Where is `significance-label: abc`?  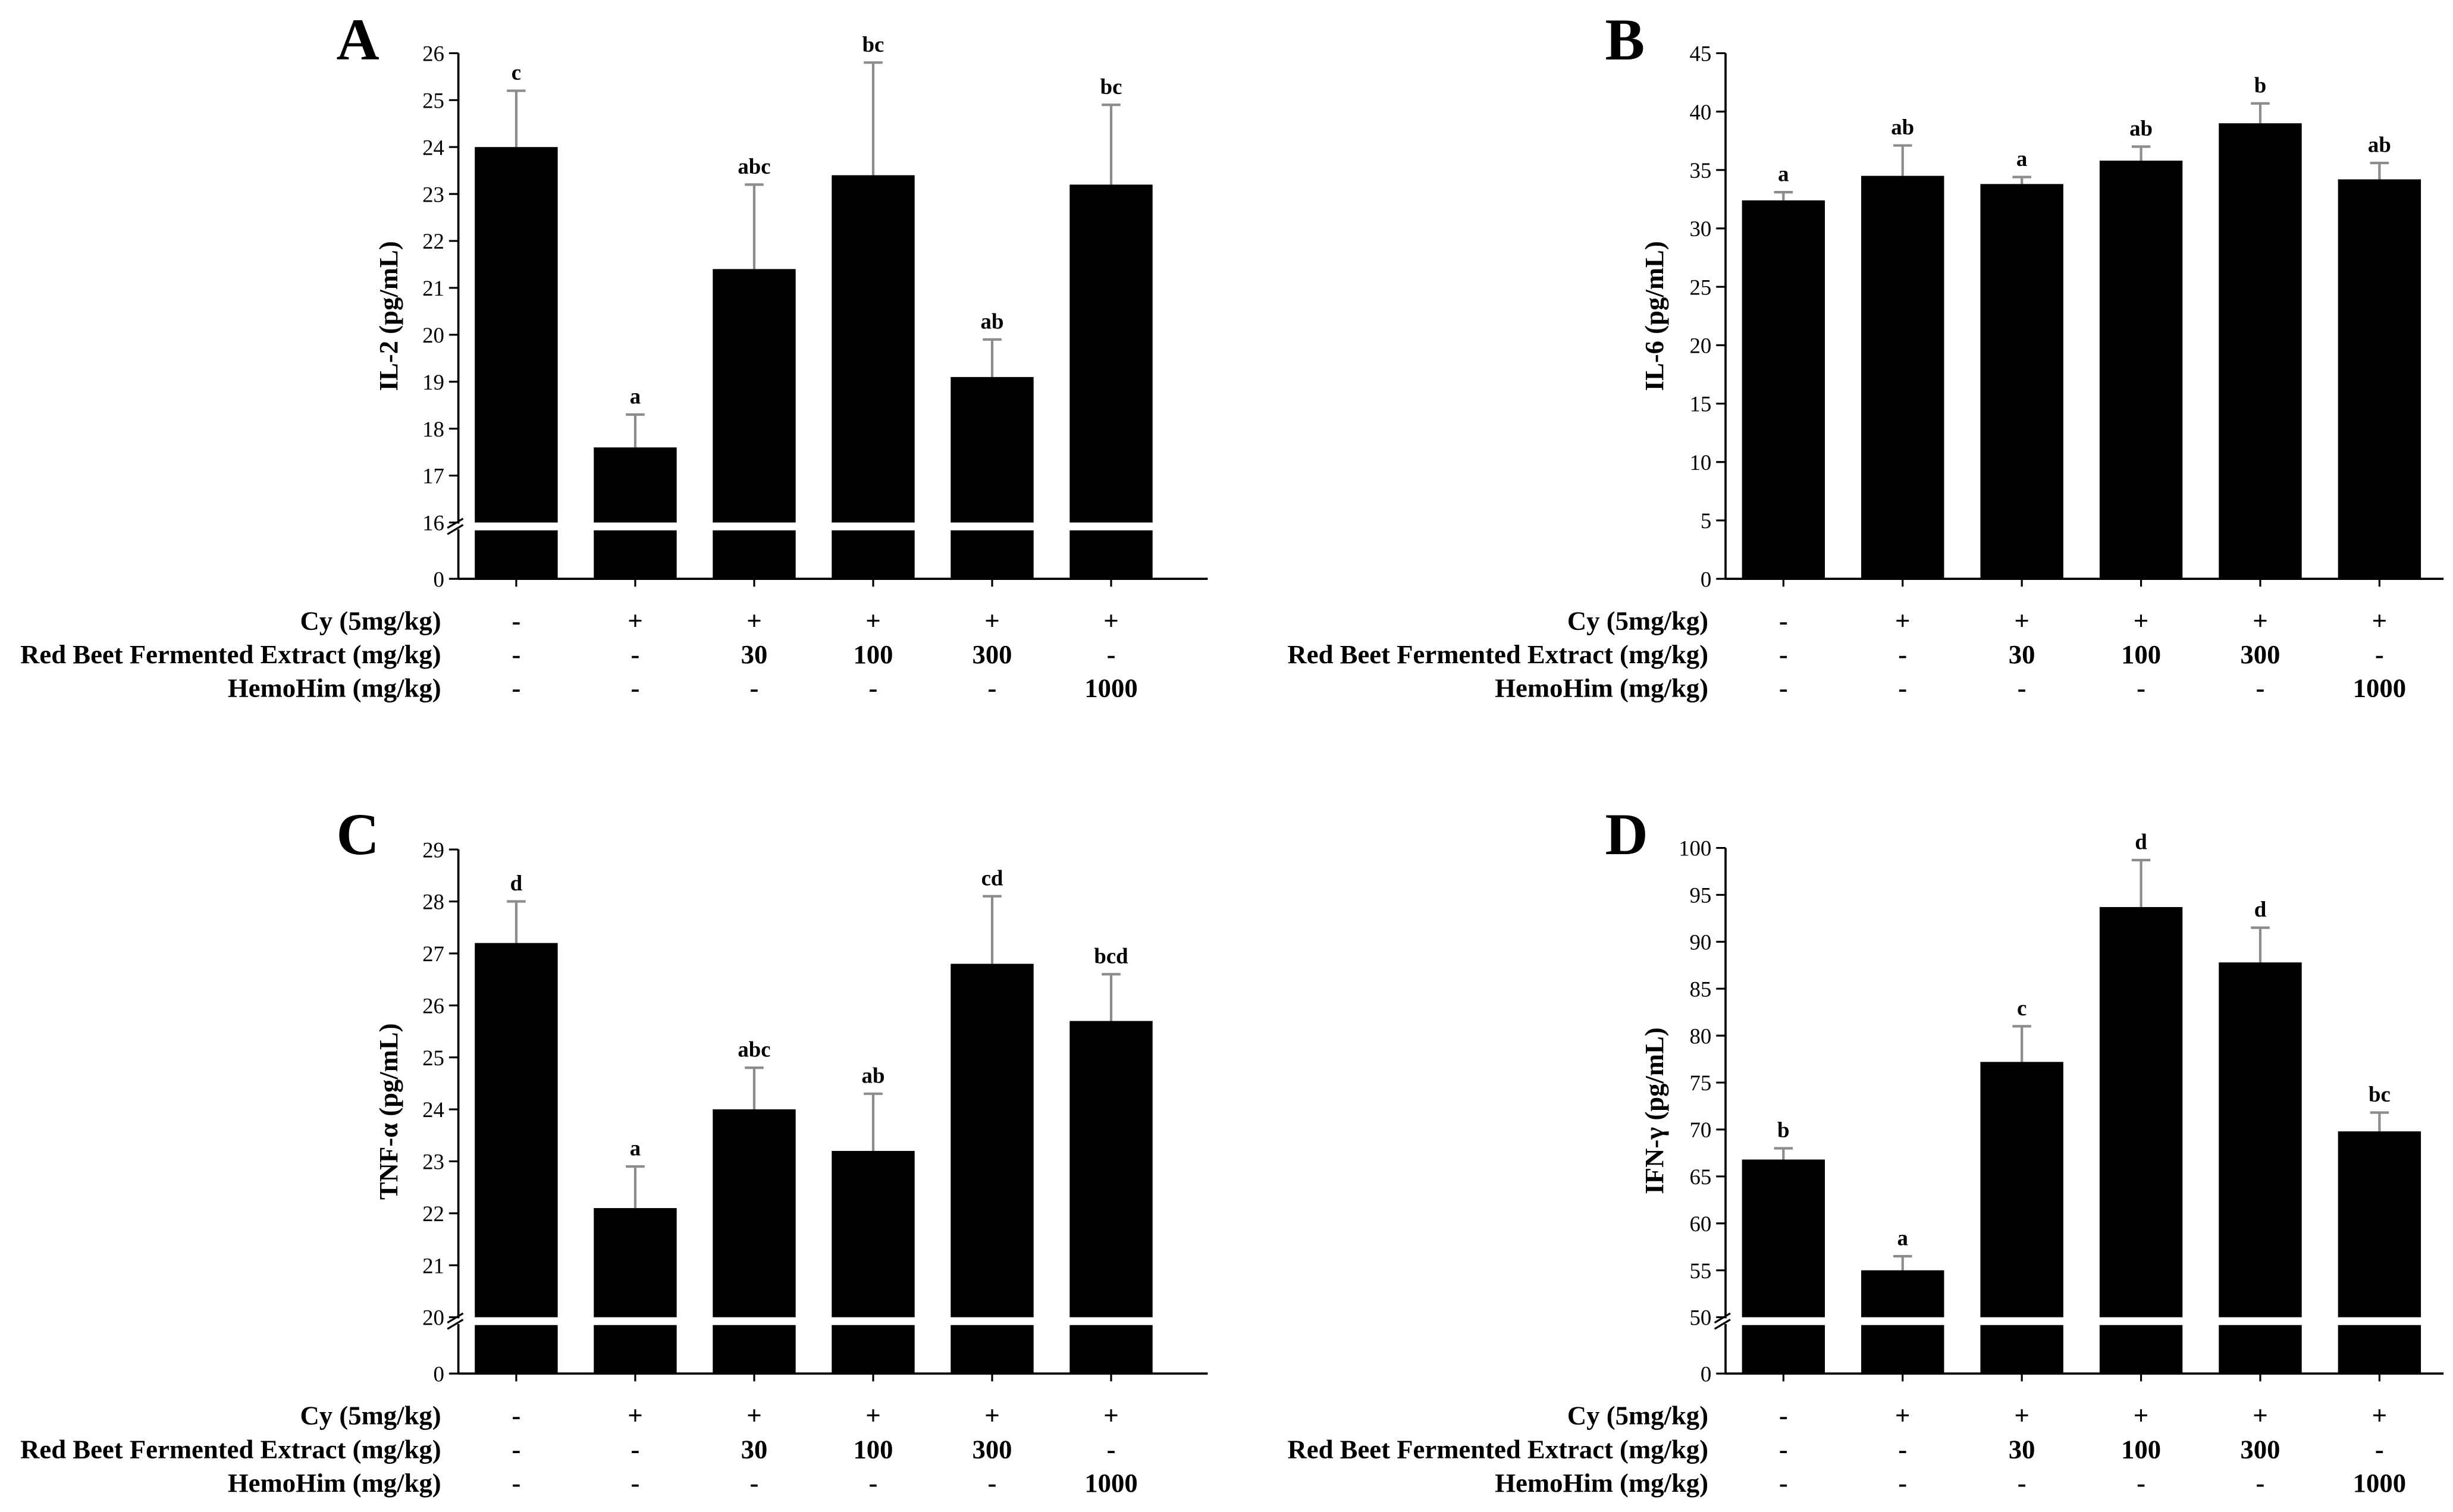
significance-label: abc is located at coordinates (754, 166).